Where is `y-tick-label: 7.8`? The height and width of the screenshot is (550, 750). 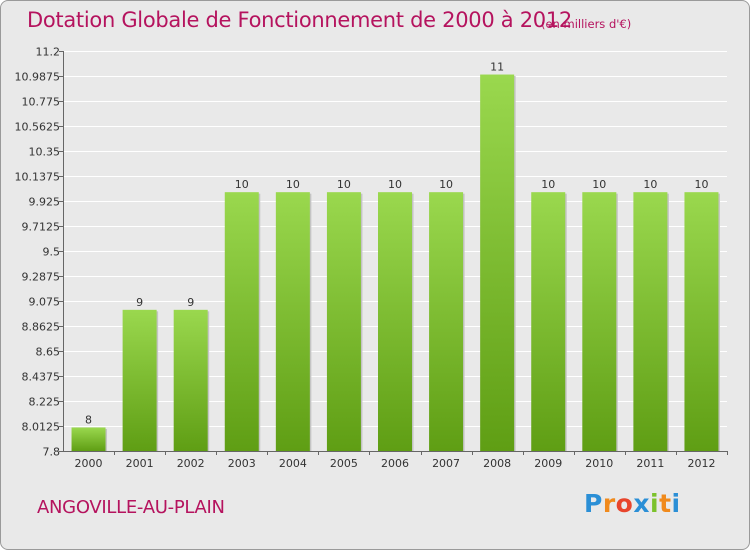
y-tick-label: 7.8 is located at coordinates (52, 452).